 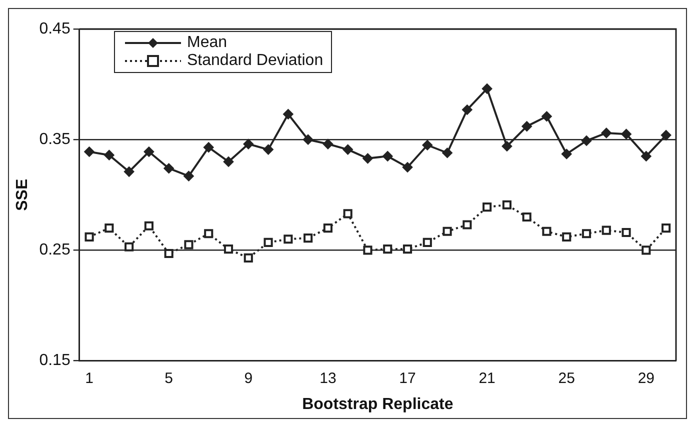 What do you see at coordinates (54, 29) in the screenshot?
I see `y-tick-label: 0.45` at bounding box center [54, 29].